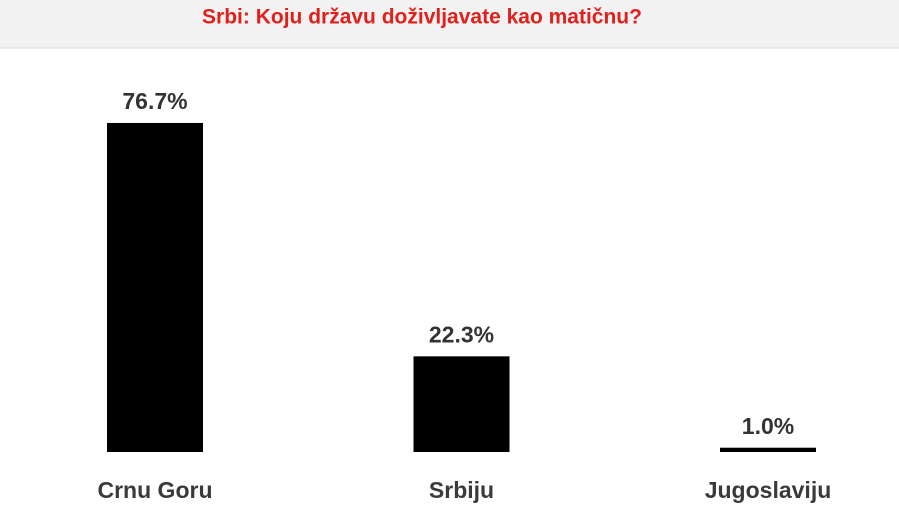 The height and width of the screenshot is (520, 899). What do you see at coordinates (768, 426) in the screenshot?
I see `value-label: 1.0%` at bounding box center [768, 426].